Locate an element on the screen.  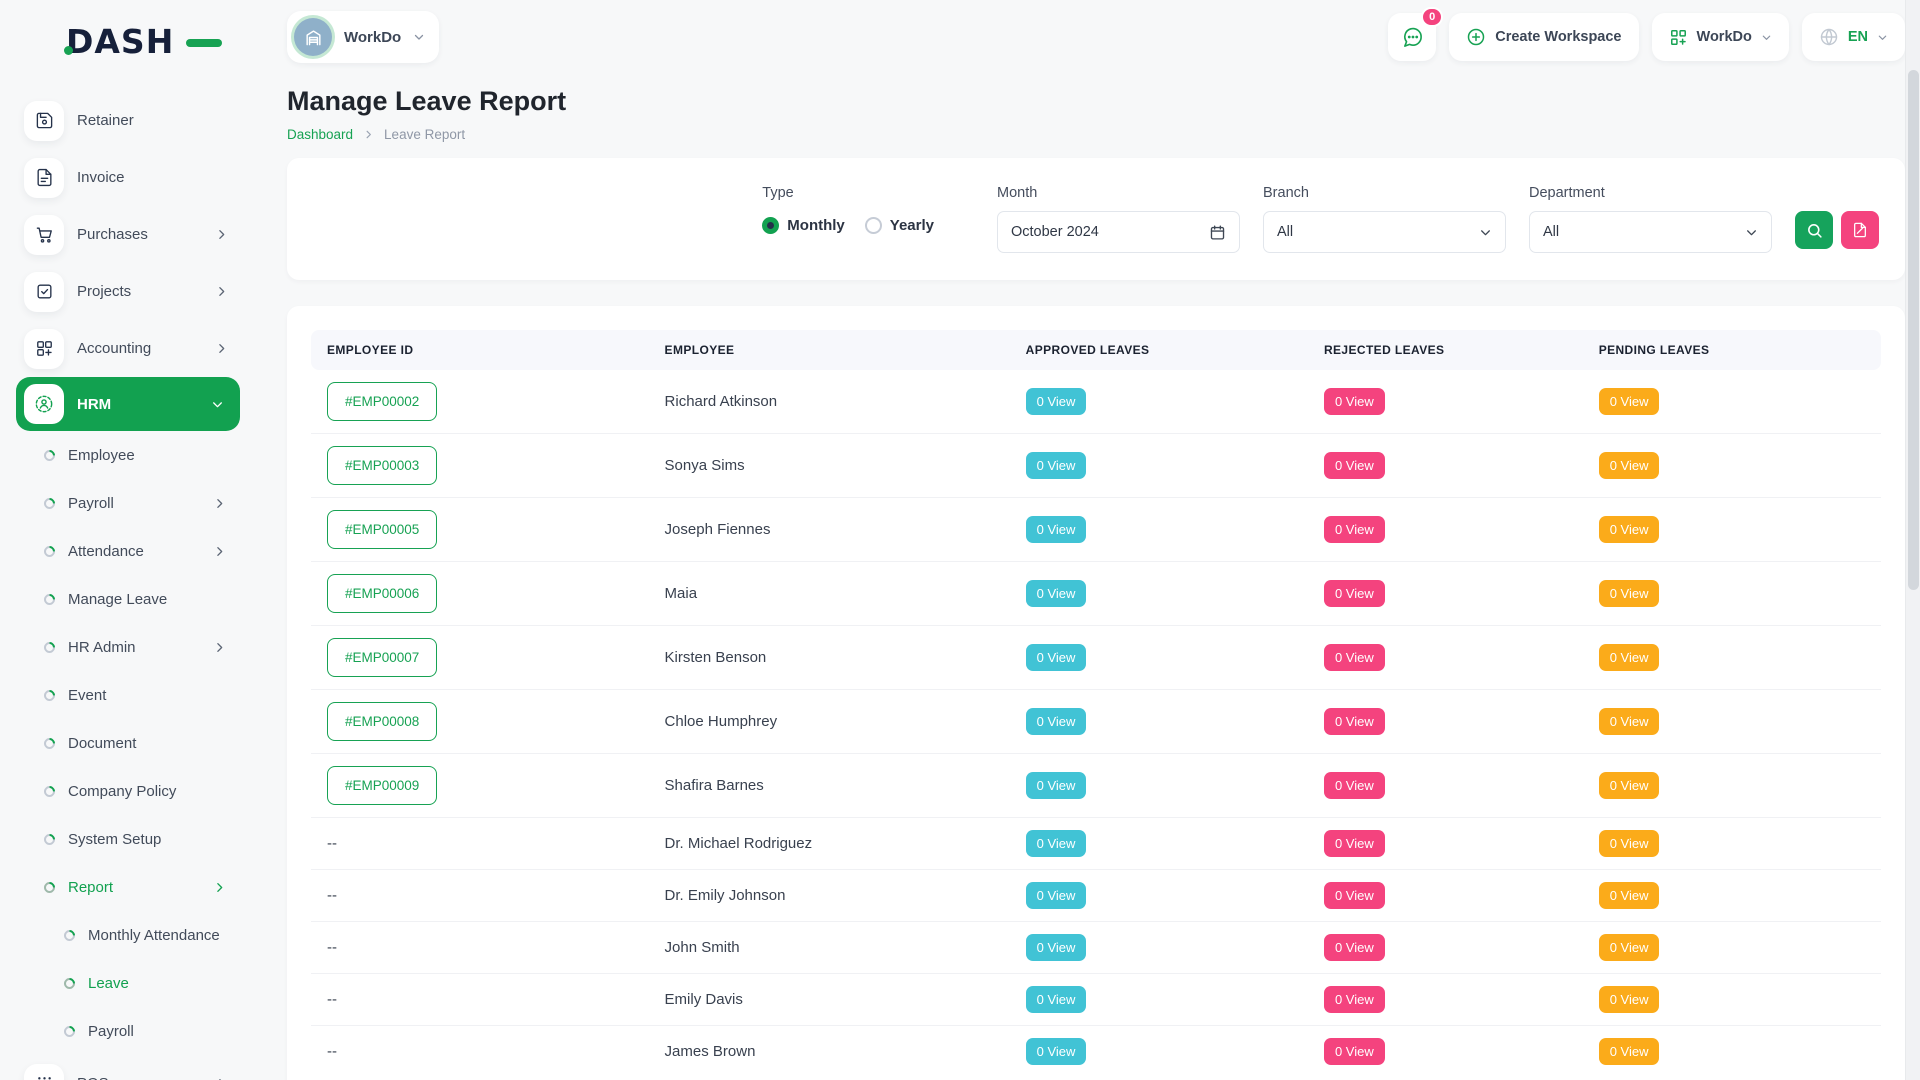
sidebar-subitem-attendance: Attendance is located at coordinates (124, 551).